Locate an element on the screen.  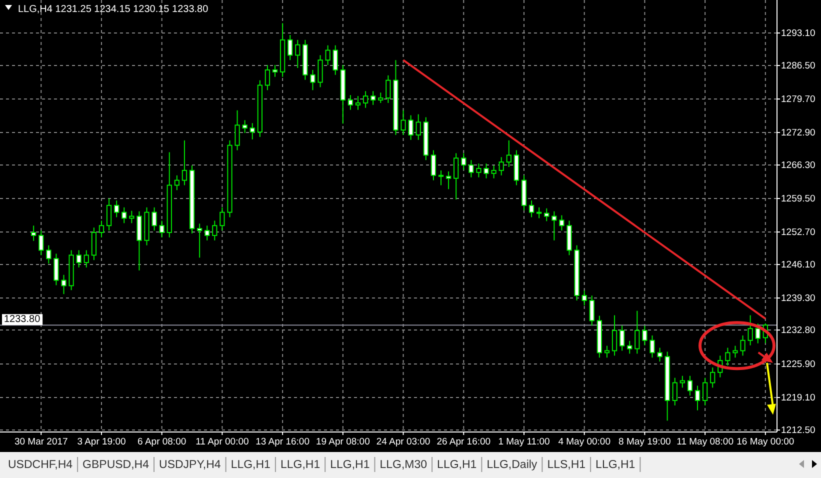
y-tick-label: 1272.90 is located at coordinates (798, 133).